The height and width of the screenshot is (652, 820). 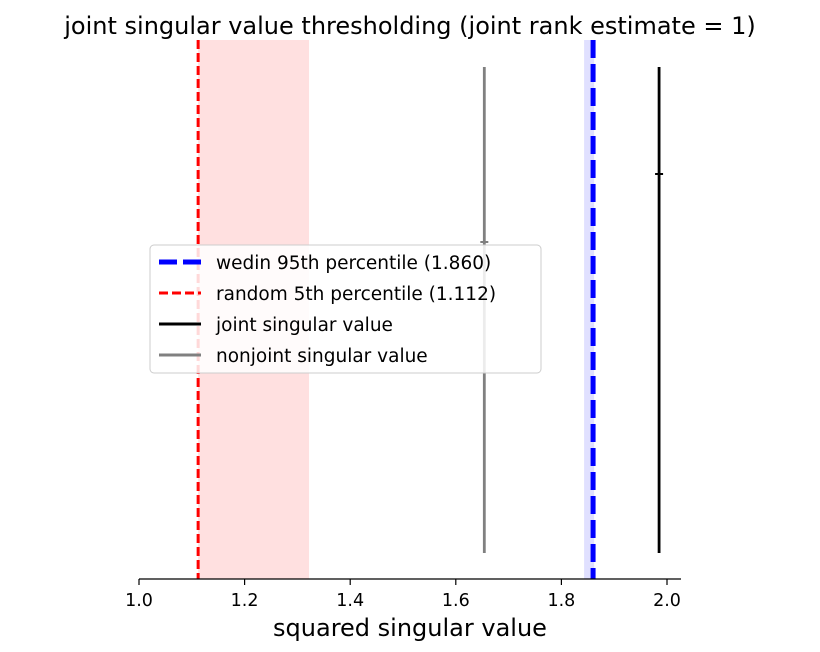 What do you see at coordinates (139, 601) in the screenshot?
I see `x-tick-label: 1.0` at bounding box center [139, 601].